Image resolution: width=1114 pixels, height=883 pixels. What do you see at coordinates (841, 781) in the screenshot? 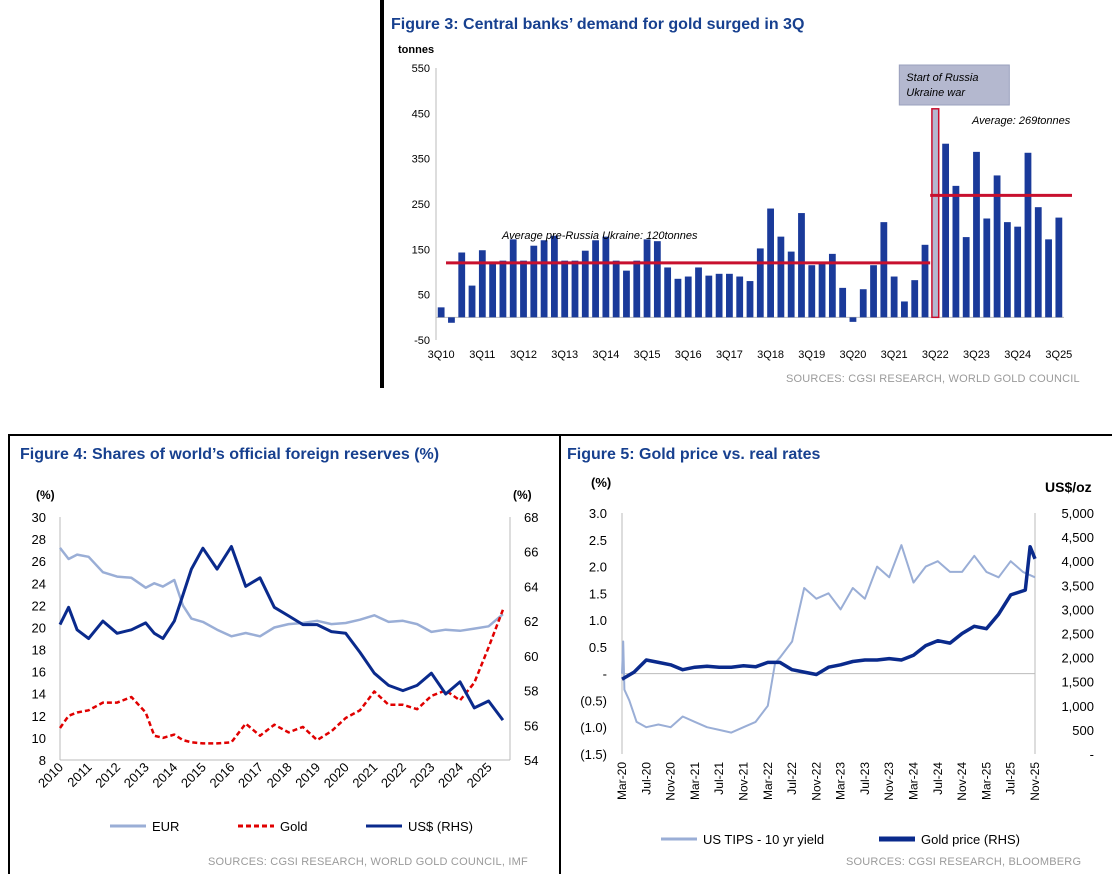
I see `fig5-xtick-label: Mar-23` at bounding box center [841, 781].